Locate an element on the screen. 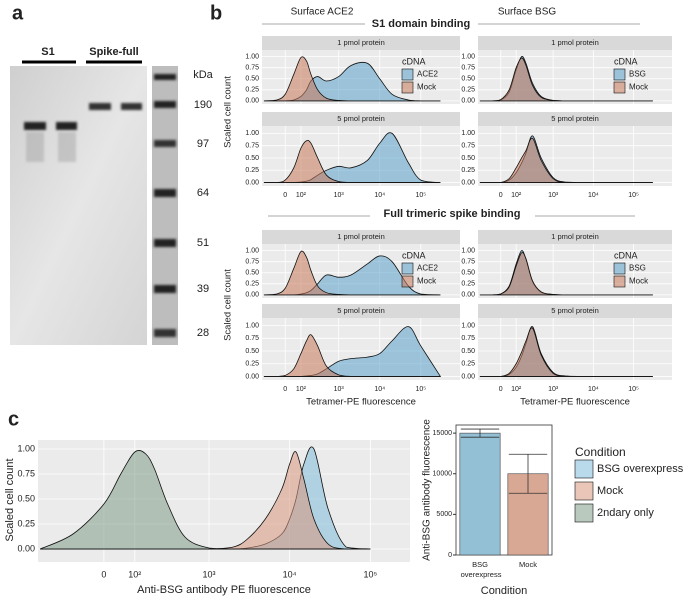 The height and width of the screenshot is (599, 685). y-tick-label: 0 is located at coordinates (450, 555).